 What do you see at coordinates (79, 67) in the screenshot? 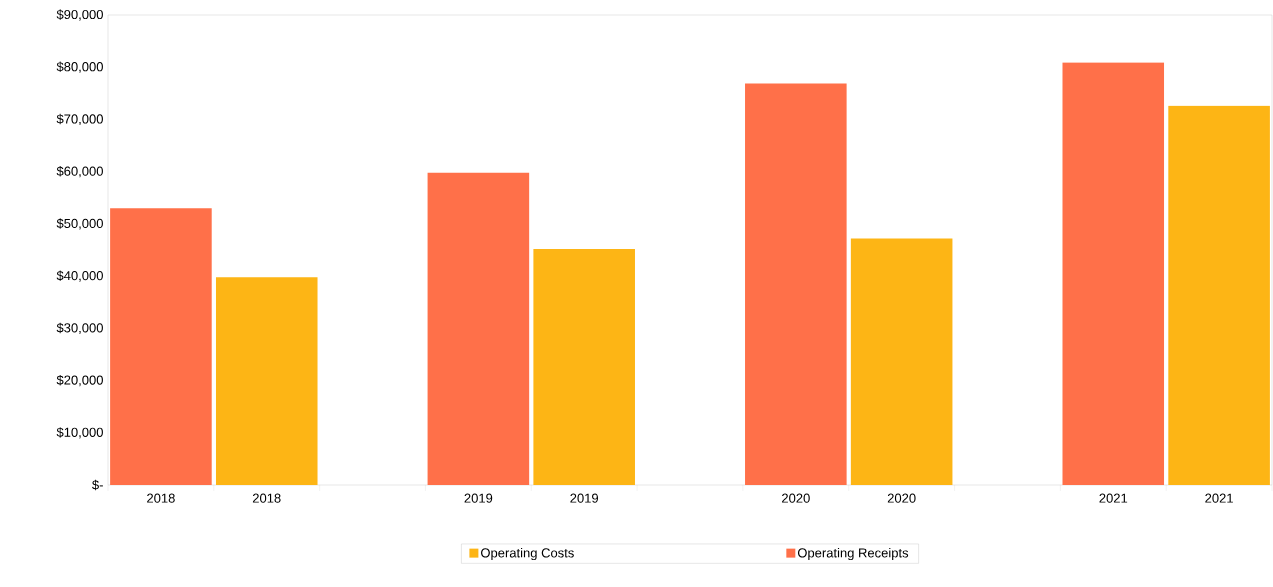
I see `y-tick-label: $80,000` at bounding box center [79, 67].